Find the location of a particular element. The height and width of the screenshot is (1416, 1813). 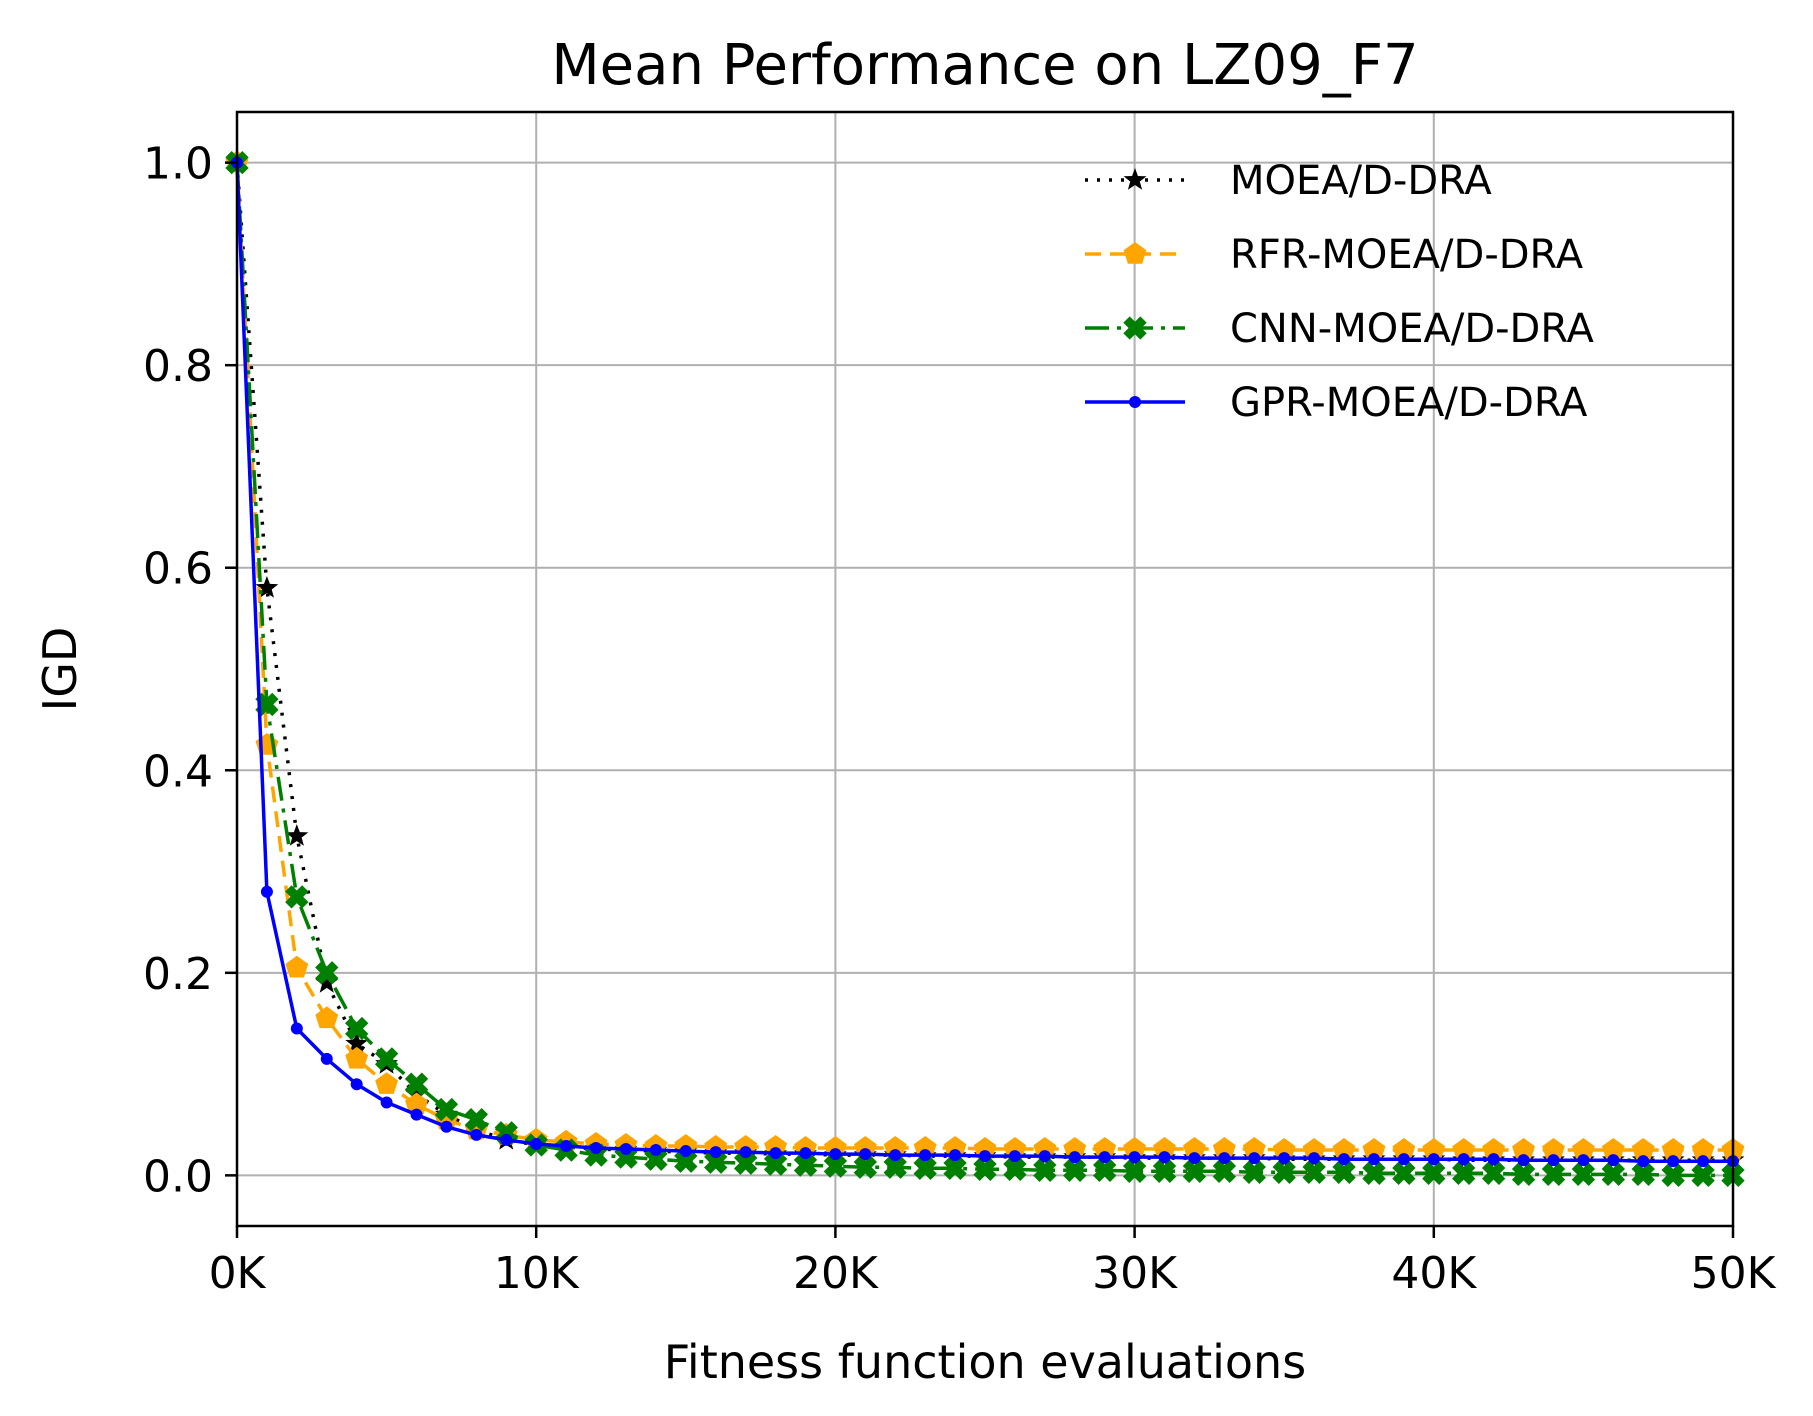

legend-entry: GPR-MOEA/D-DRA is located at coordinates (1336, 403).